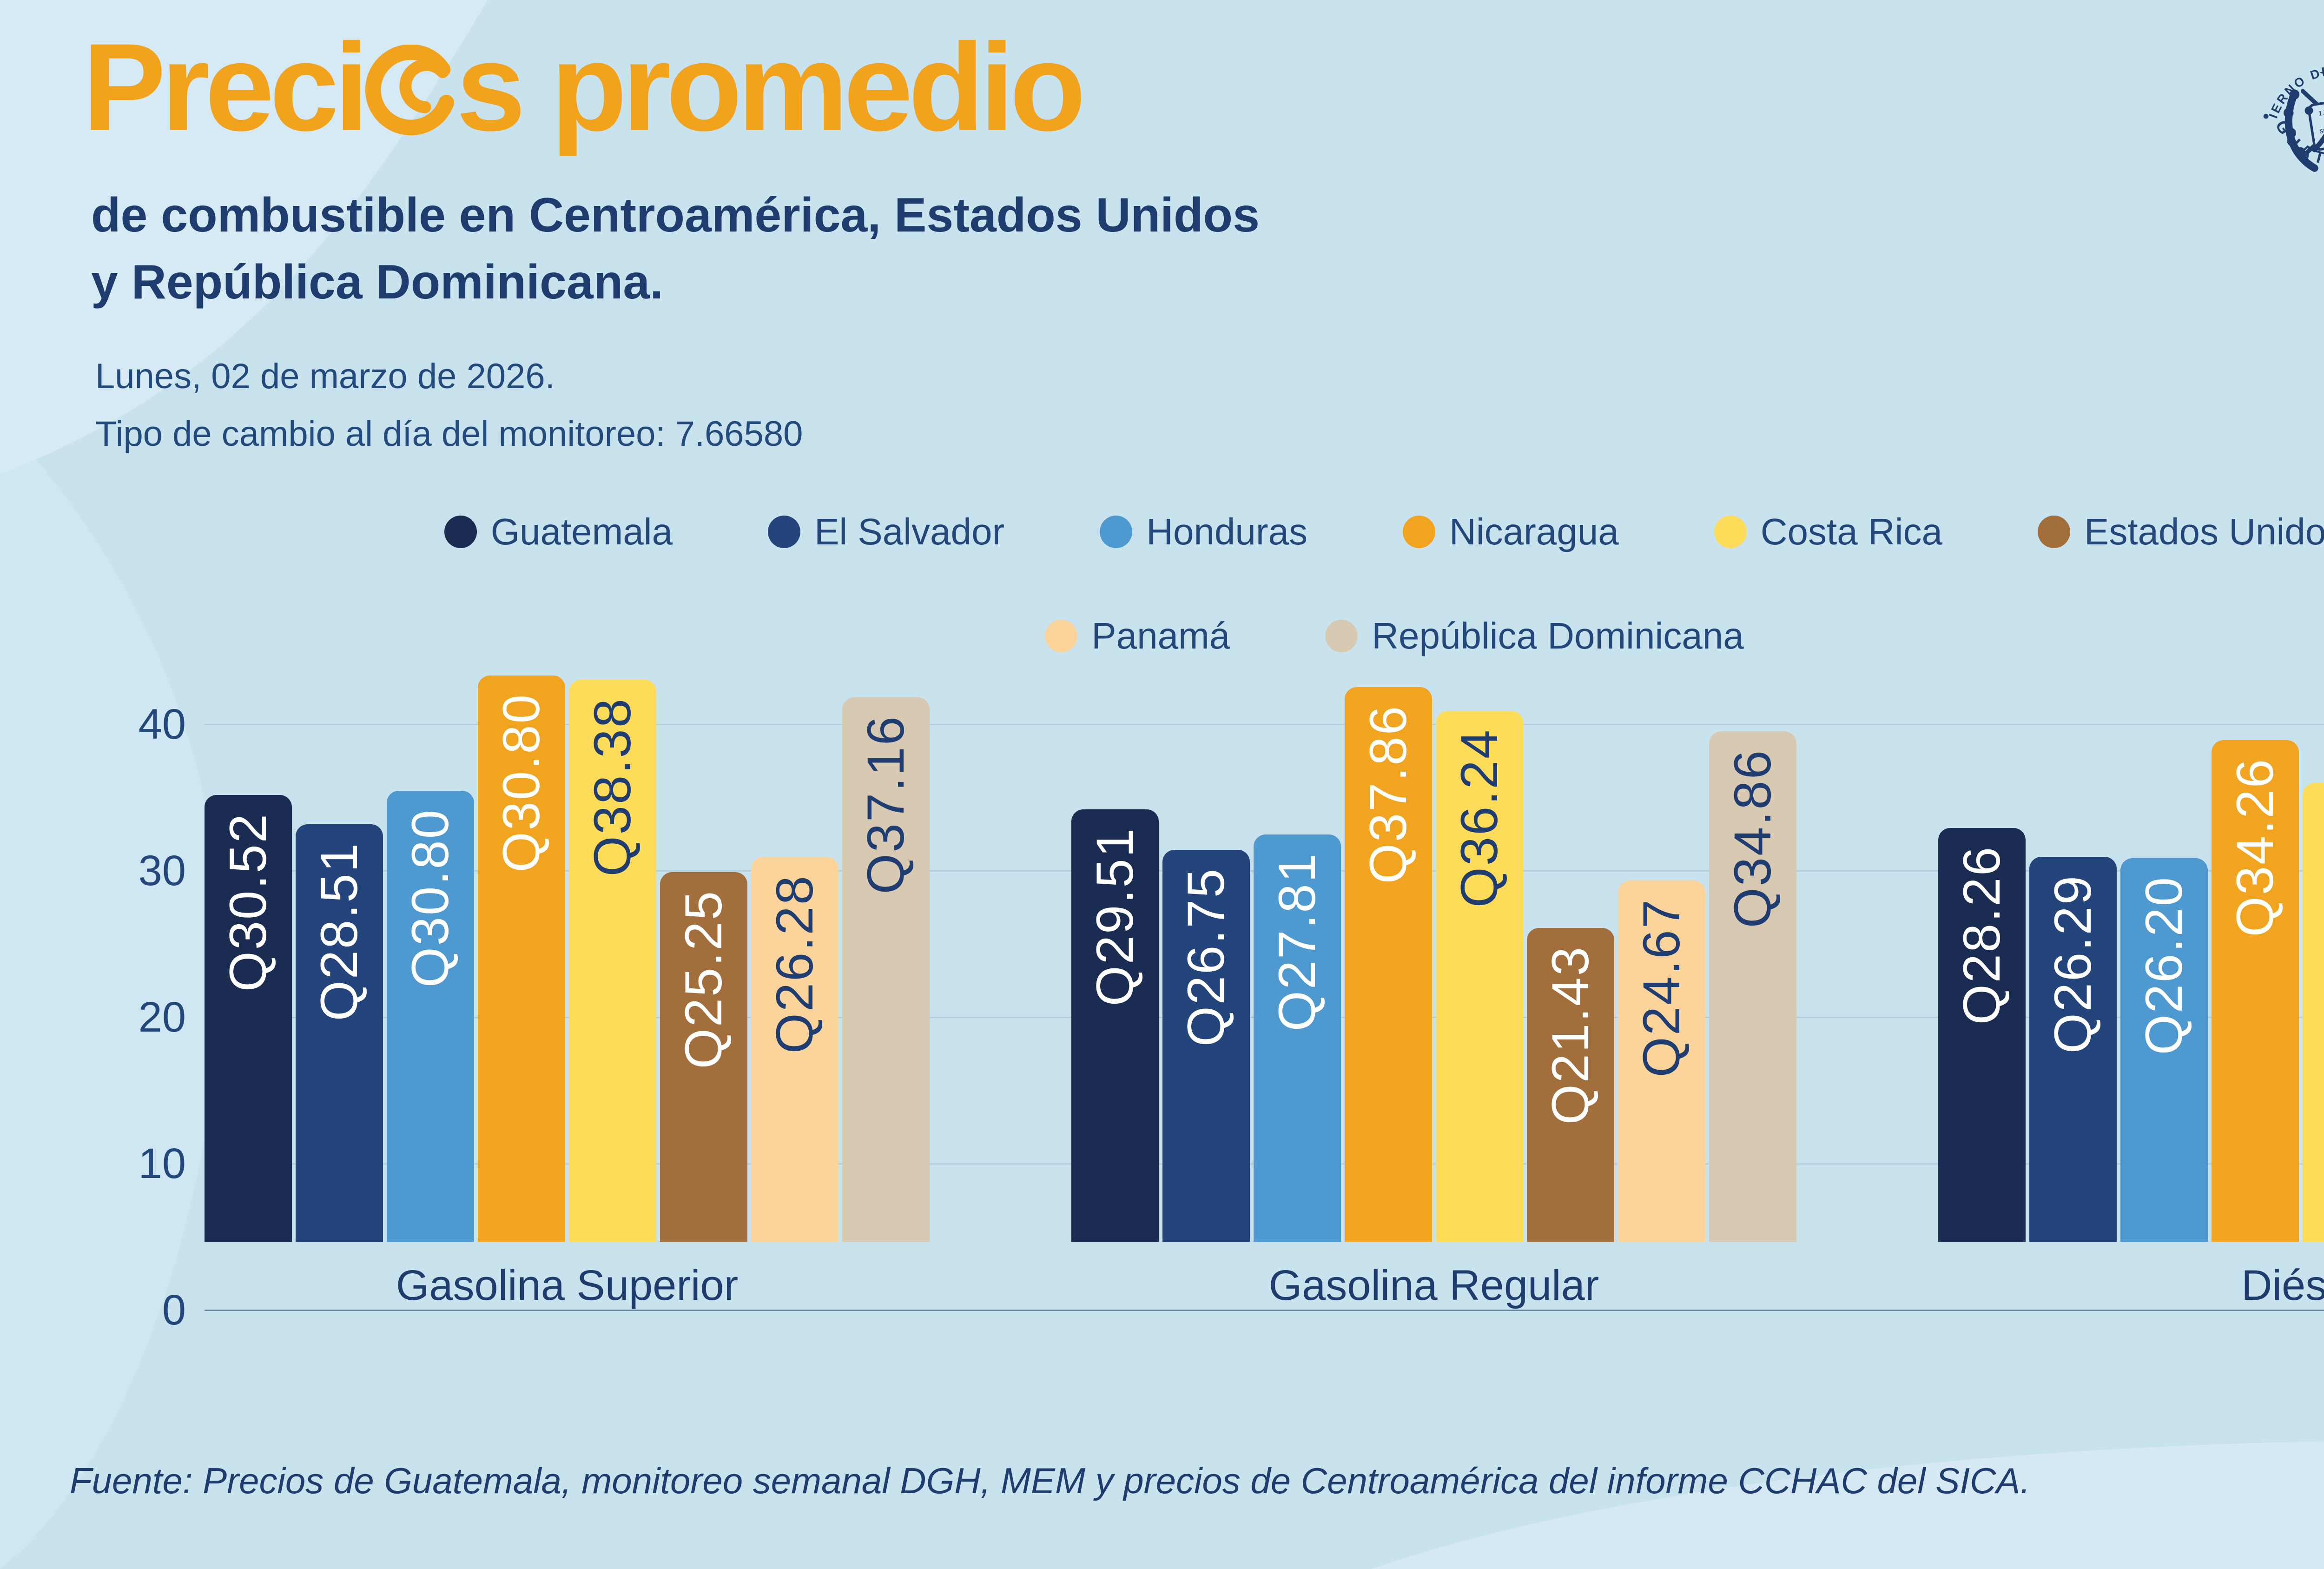 The image size is (2324, 1569). Describe the element at coordinates (2282, 1285) in the screenshot. I see `category-label: Diésel` at that location.